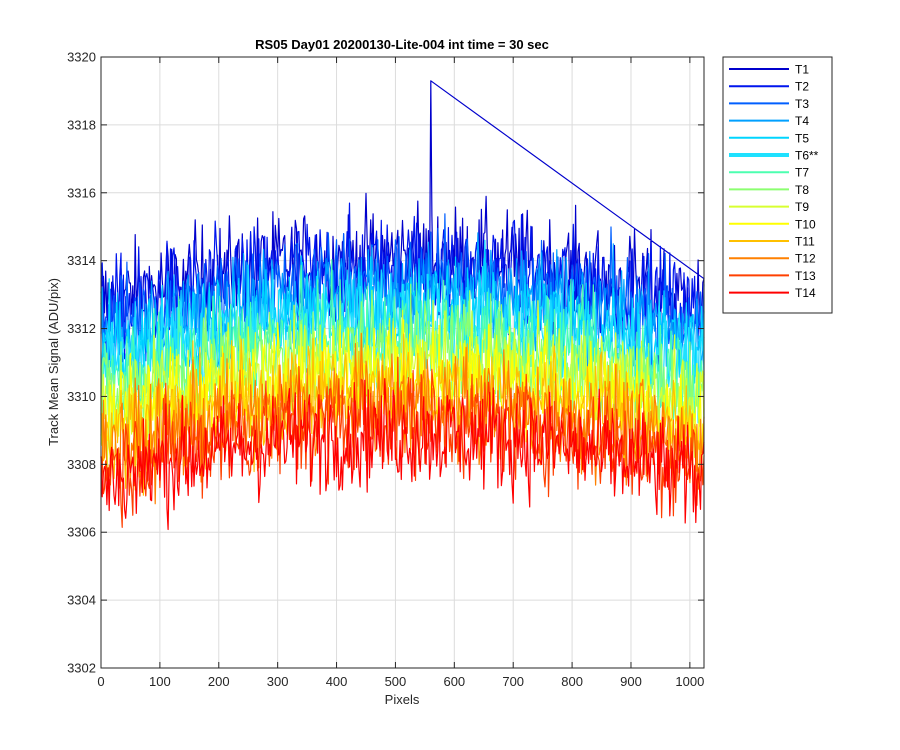  I want to click on x-tick-label: 800, so click(572, 681).